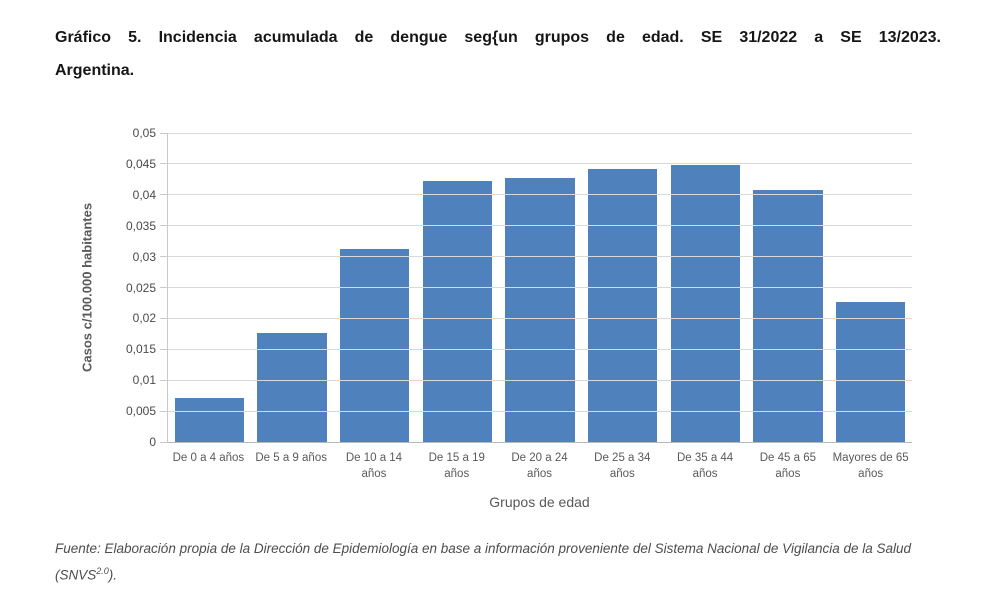 The width and height of the screenshot is (992, 606). Describe the element at coordinates (140, 287) in the screenshot. I see `y-tick-label: 0,025` at that location.